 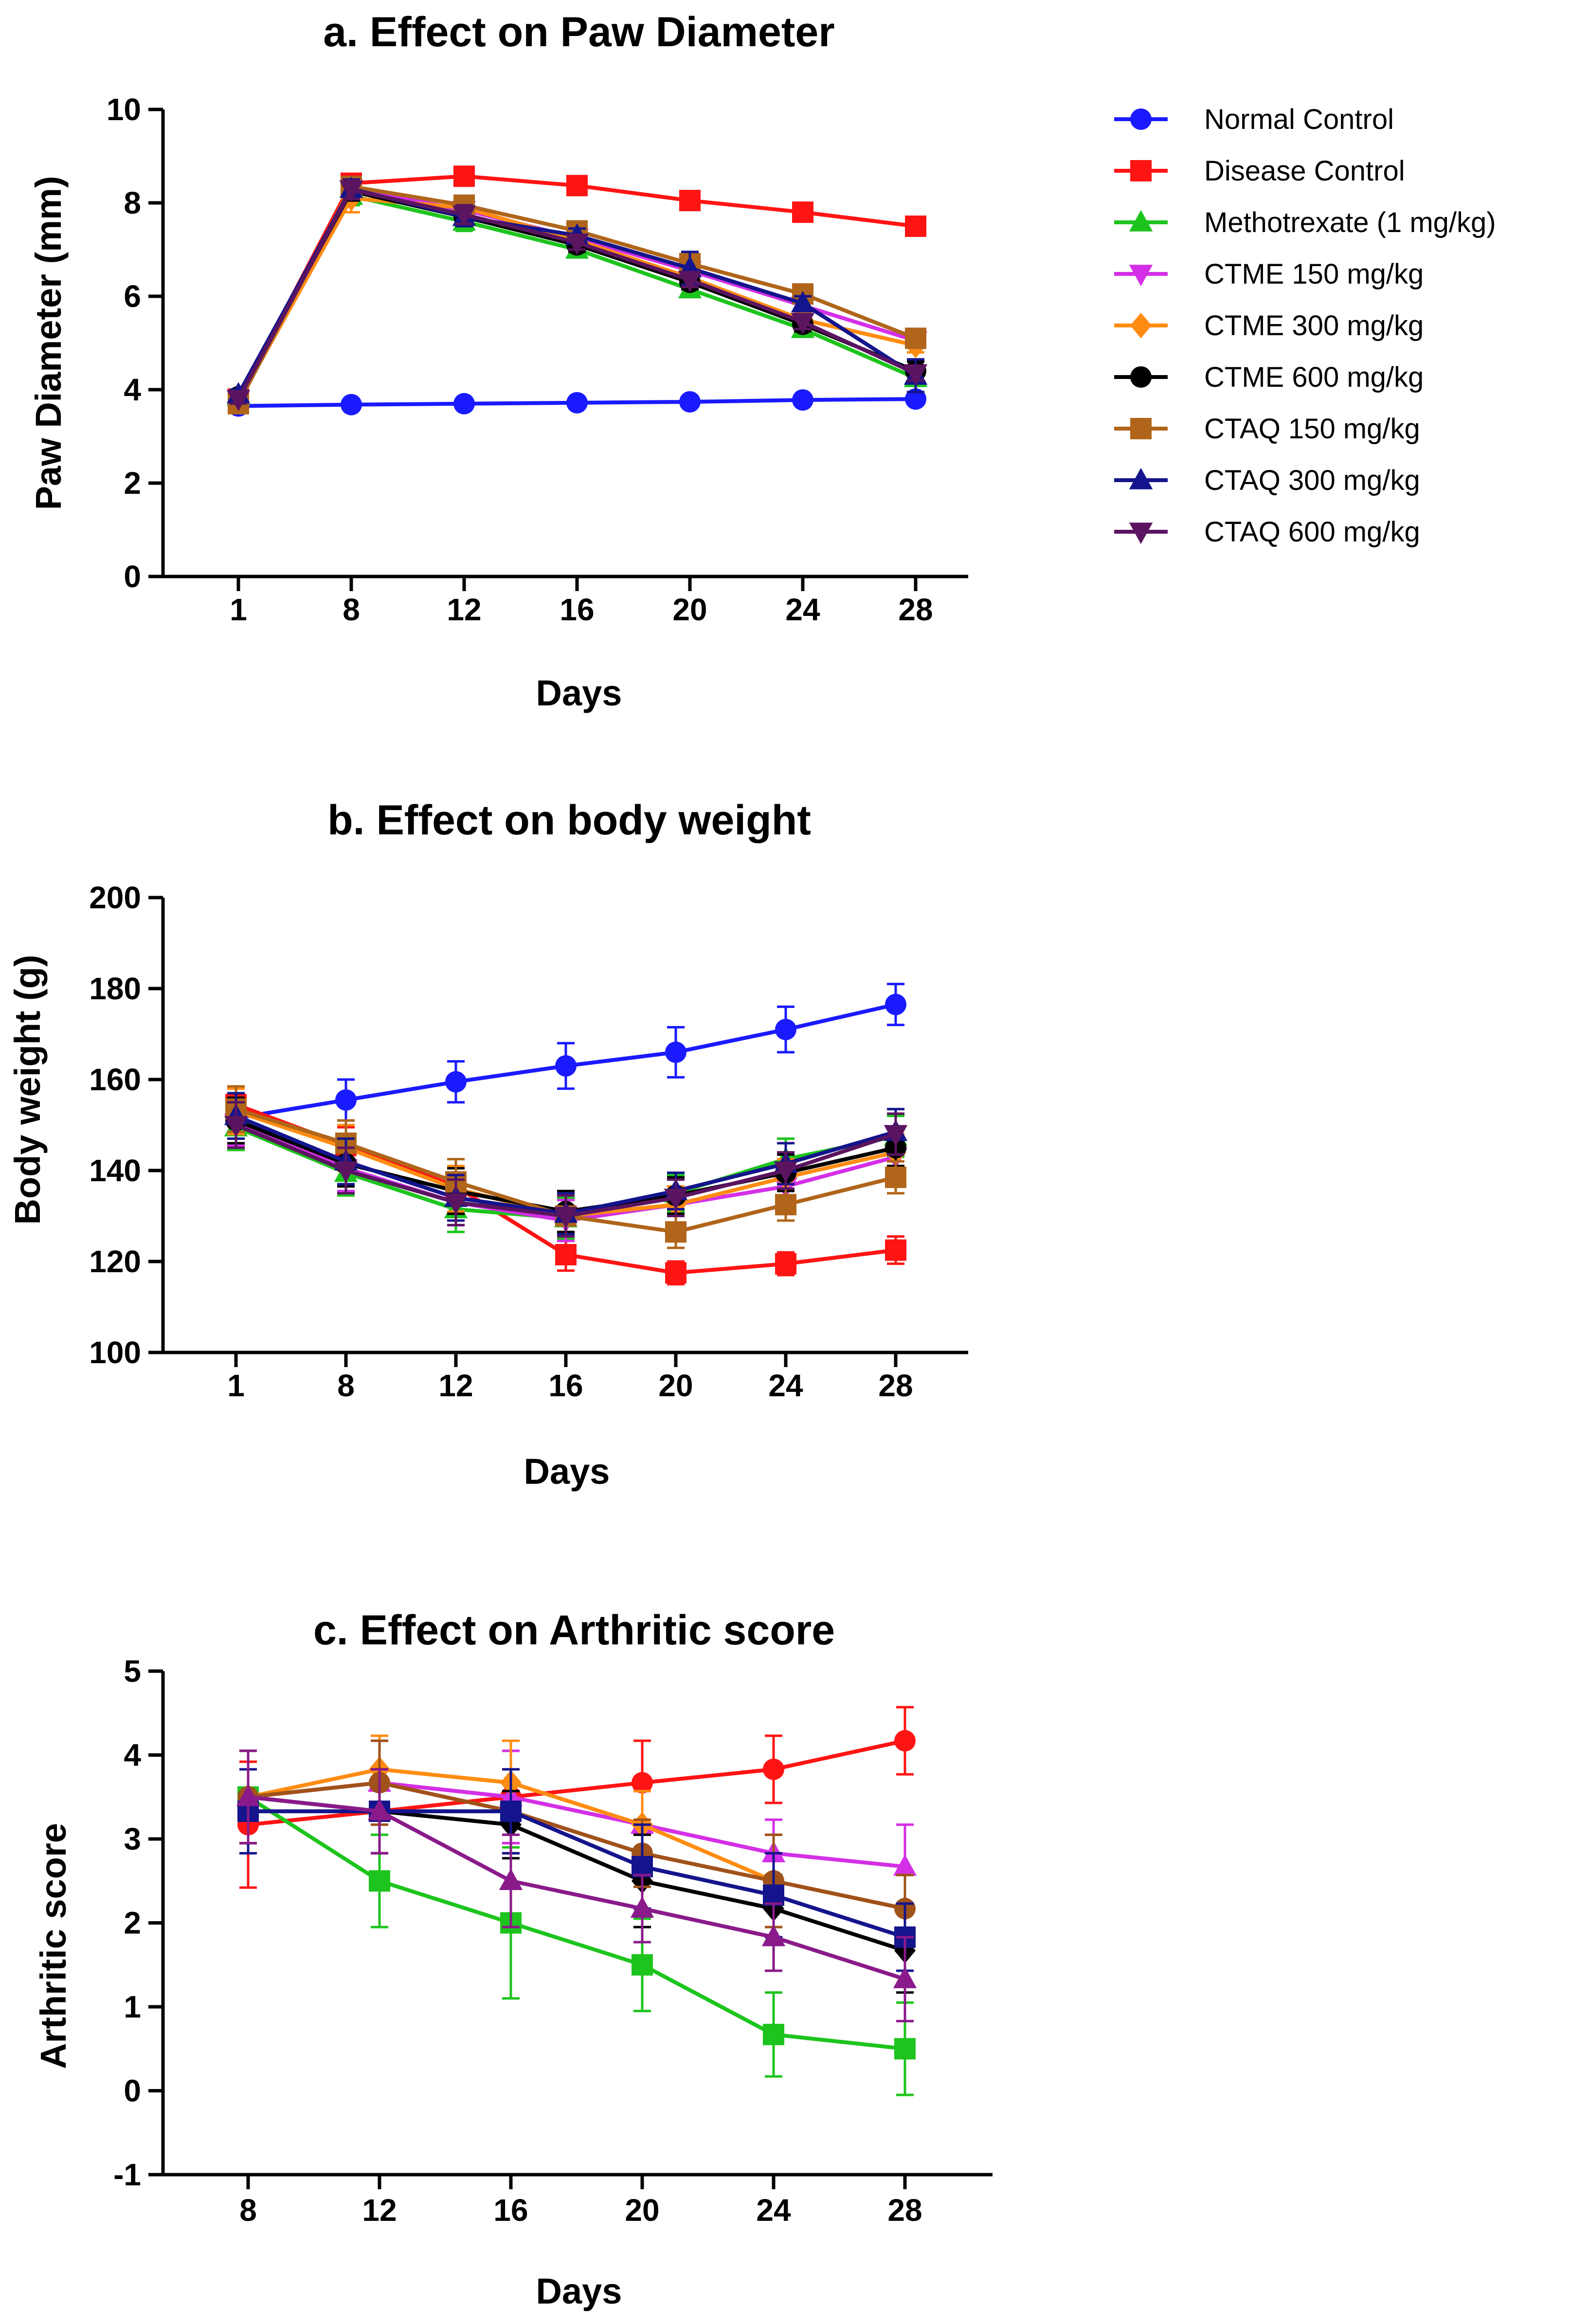 What do you see at coordinates (53, 1946) in the screenshot?
I see `chart-c-ylabel: Arthritic score` at bounding box center [53, 1946].